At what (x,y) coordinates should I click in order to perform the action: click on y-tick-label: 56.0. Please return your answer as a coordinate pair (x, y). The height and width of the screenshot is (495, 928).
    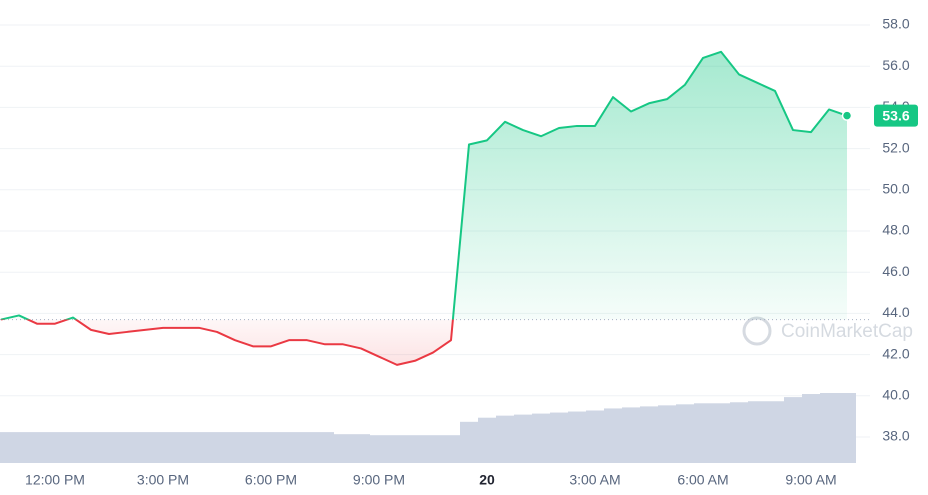
    Looking at the image, I should click on (895, 65).